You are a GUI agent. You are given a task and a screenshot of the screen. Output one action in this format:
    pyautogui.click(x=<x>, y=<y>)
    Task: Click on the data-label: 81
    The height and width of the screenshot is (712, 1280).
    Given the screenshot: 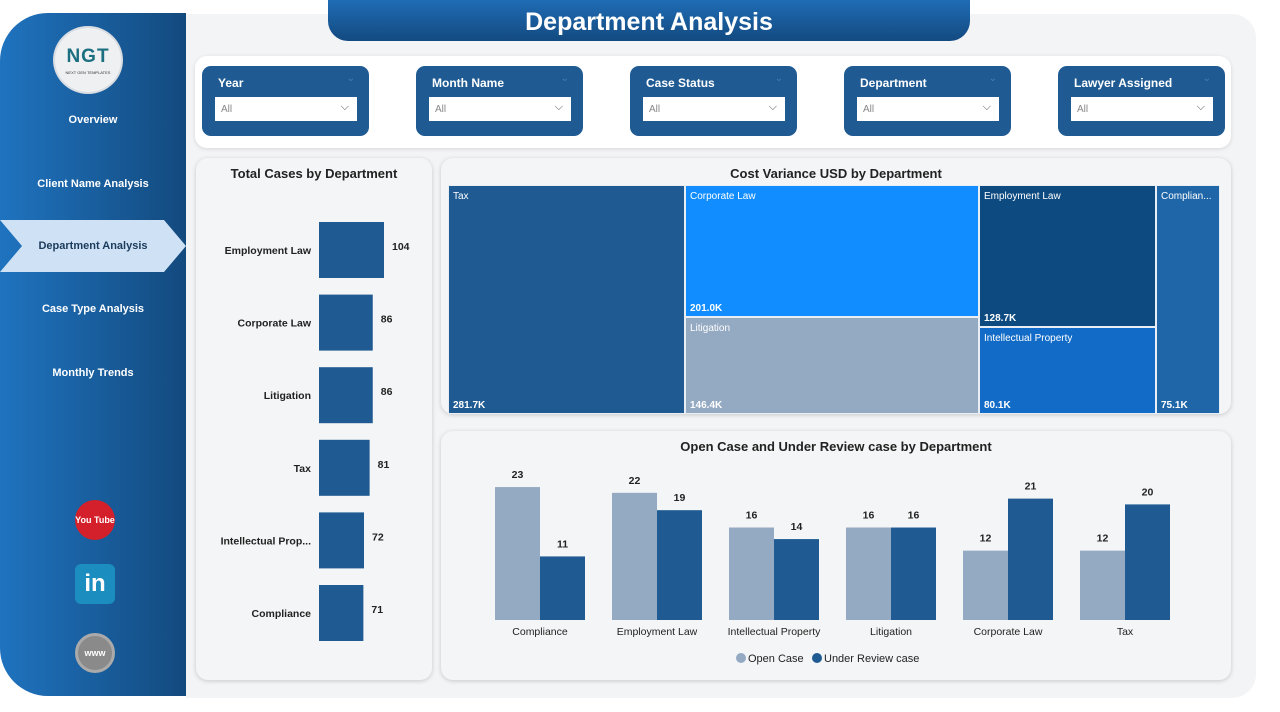 What is the action you would take?
    pyautogui.click(x=384, y=465)
    